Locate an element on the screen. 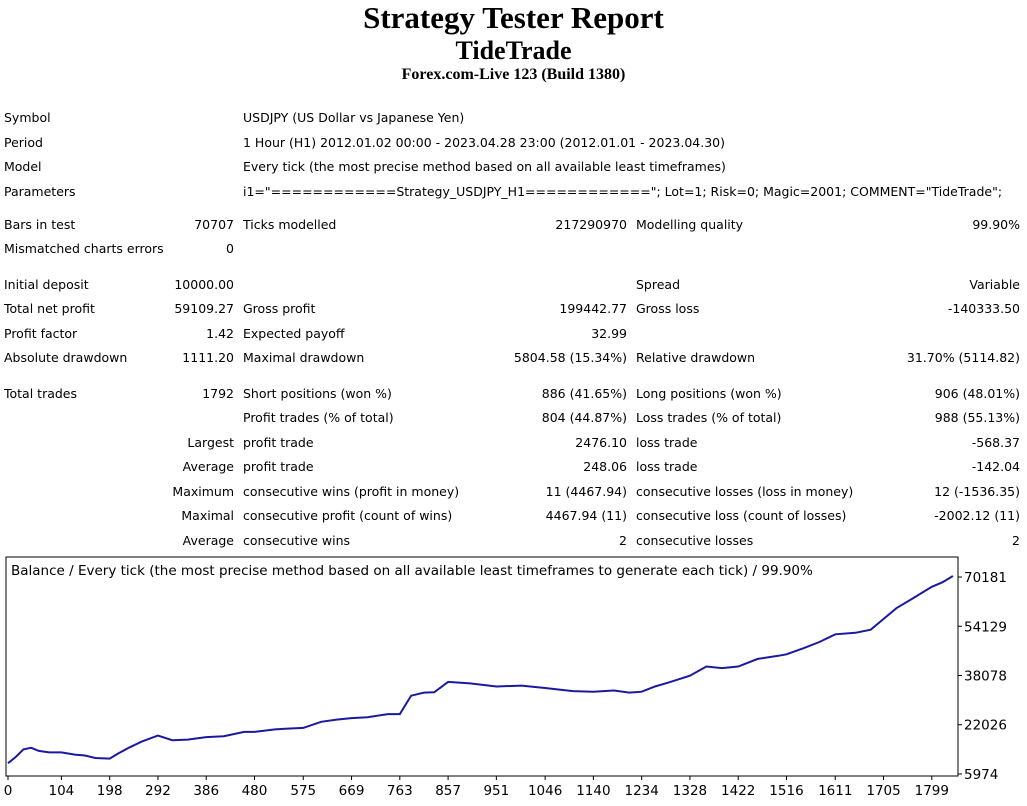 The image size is (1027, 806). x-tick-label: 386 is located at coordinates (206, 791).